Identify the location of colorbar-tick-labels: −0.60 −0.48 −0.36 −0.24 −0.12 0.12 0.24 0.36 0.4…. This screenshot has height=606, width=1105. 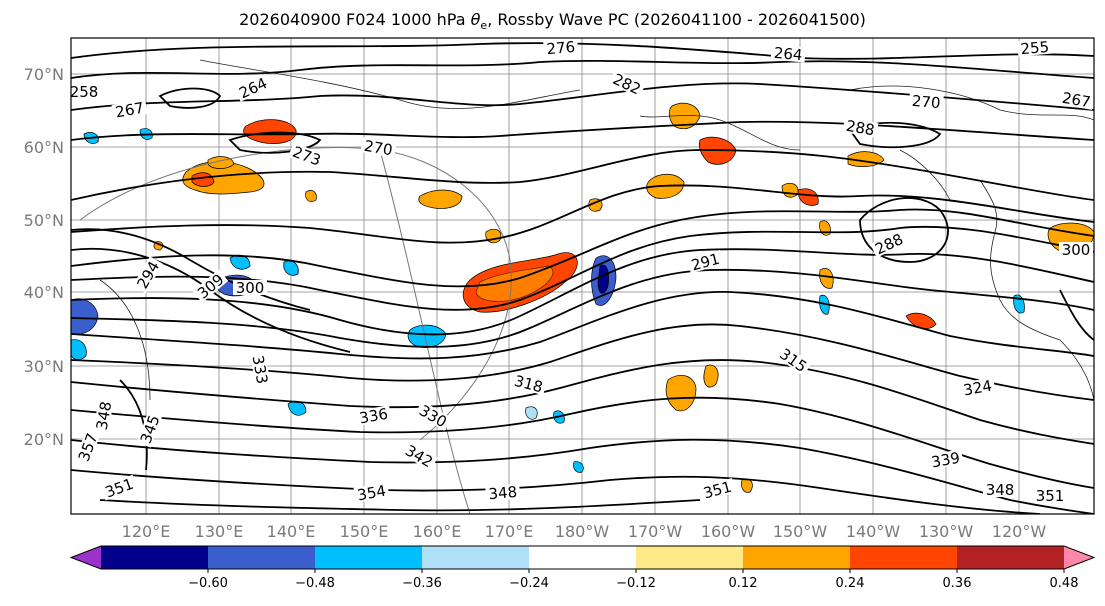
(633, 580).